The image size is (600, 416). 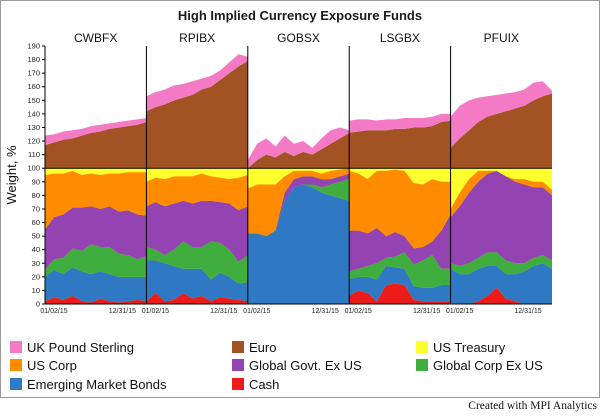 What do you see at coordinates (197, 281) in the screenshot?
I see `area-rpibx-emerging-market-bonds` at bounding box center [197, 281].